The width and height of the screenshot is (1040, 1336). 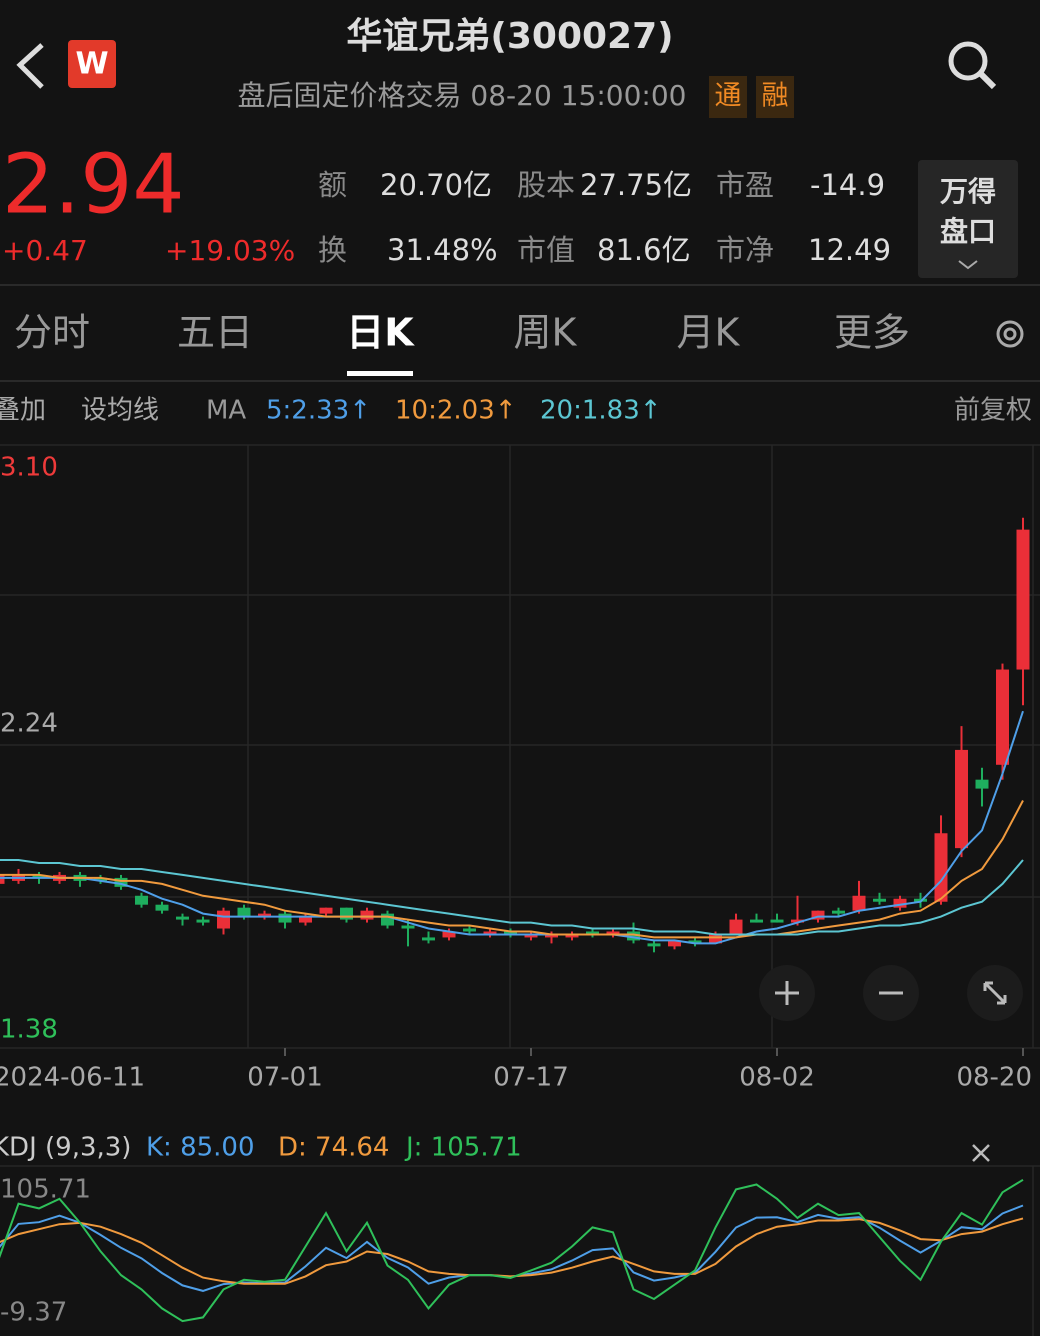 What do you see at coordinates (29, 468) in the screenshot?
I see `y-tick-label: 3.10` at bounding box center [29, 468].